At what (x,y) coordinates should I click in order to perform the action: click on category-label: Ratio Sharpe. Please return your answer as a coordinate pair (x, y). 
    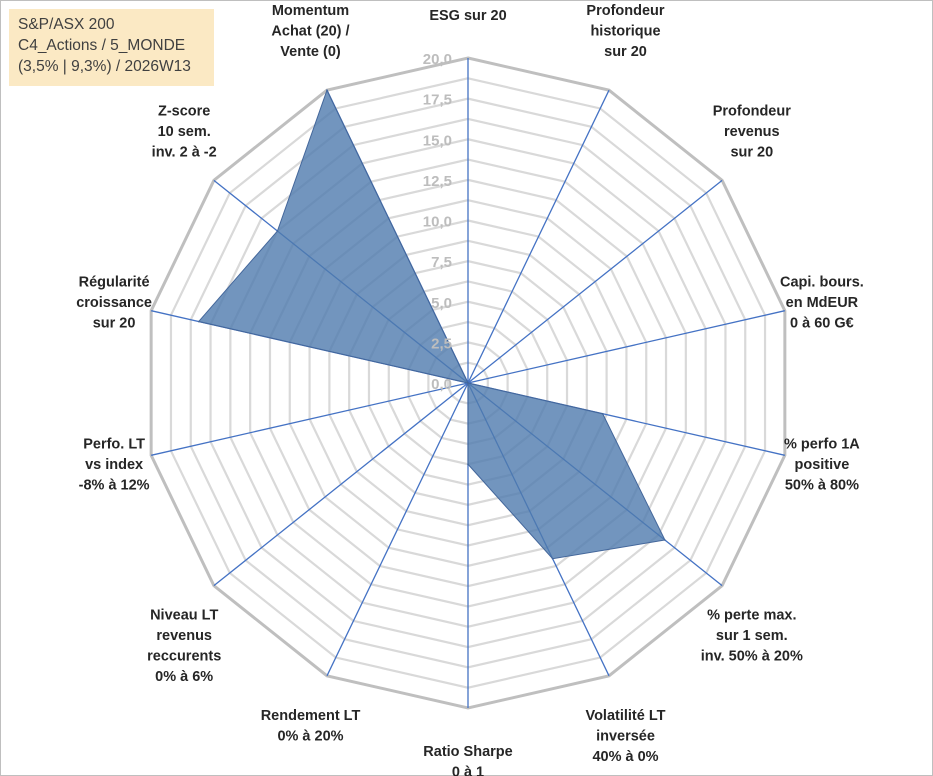
    Looking at the image, I should click on (467, 752).